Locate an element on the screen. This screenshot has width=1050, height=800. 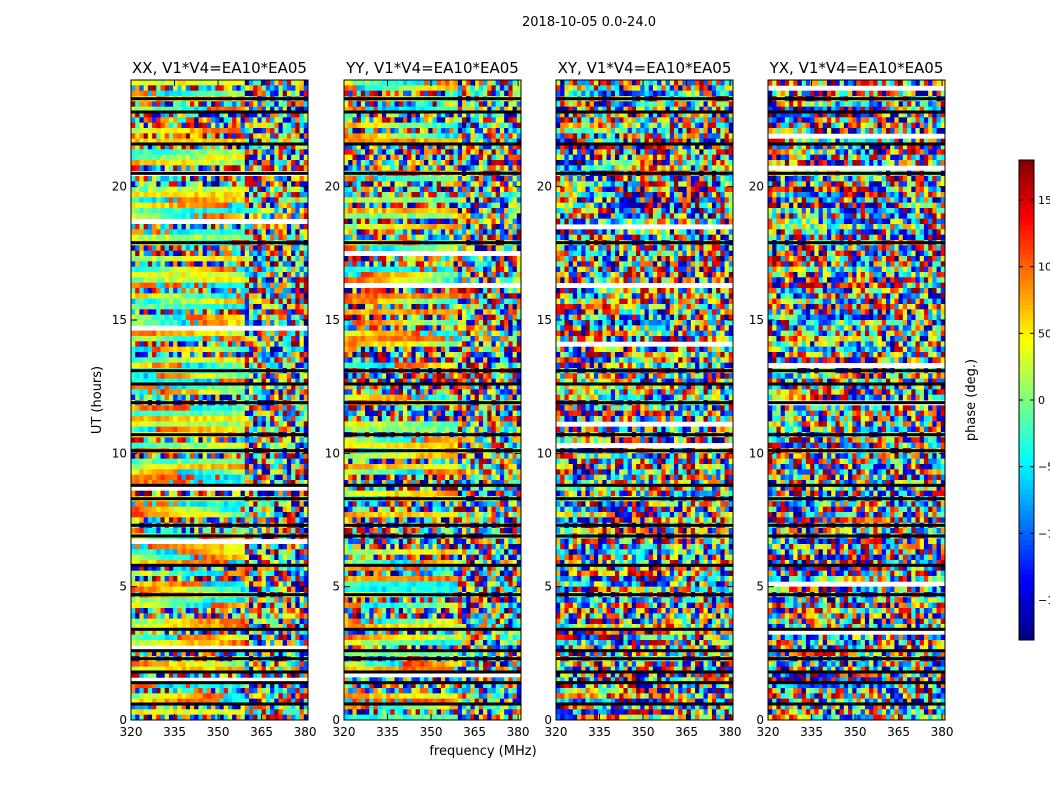
colorbar-tick-label: 0 is located at coordinates (1041, 400).